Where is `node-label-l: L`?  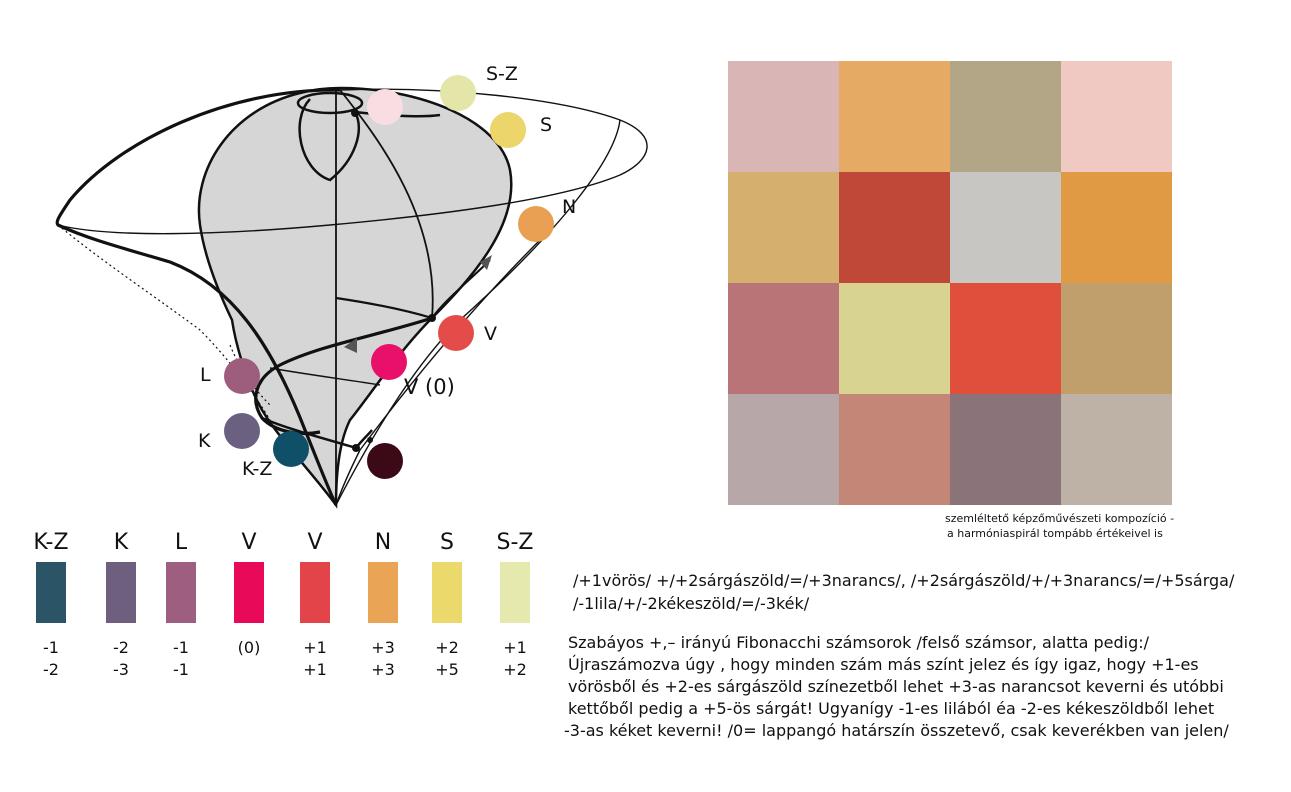 node-label-l: L is located at coordinates (205, 375).